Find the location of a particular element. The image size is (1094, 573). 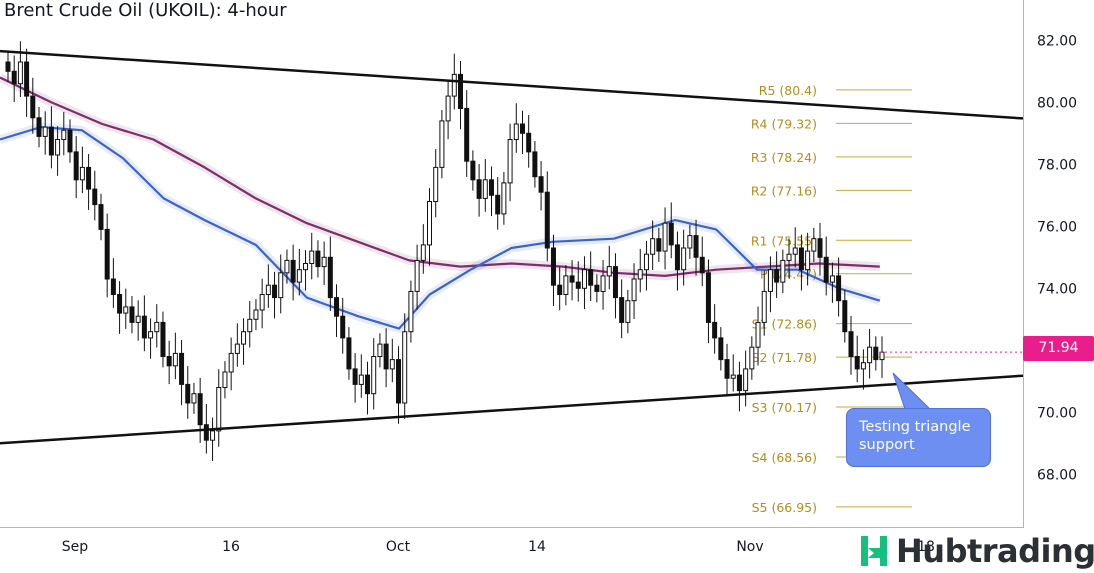

pivot-label: S4 (68.56) is located at coordinates (784, 457).